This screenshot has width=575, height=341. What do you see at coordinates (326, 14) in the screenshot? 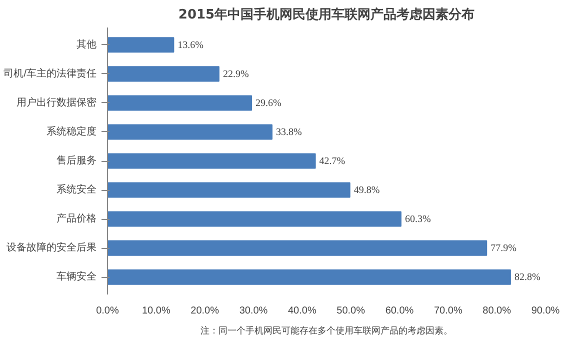
I see `chart-title: 2015年中国手机网民使用车联网产品考虑因素分布` at bounding box center [326, 14].